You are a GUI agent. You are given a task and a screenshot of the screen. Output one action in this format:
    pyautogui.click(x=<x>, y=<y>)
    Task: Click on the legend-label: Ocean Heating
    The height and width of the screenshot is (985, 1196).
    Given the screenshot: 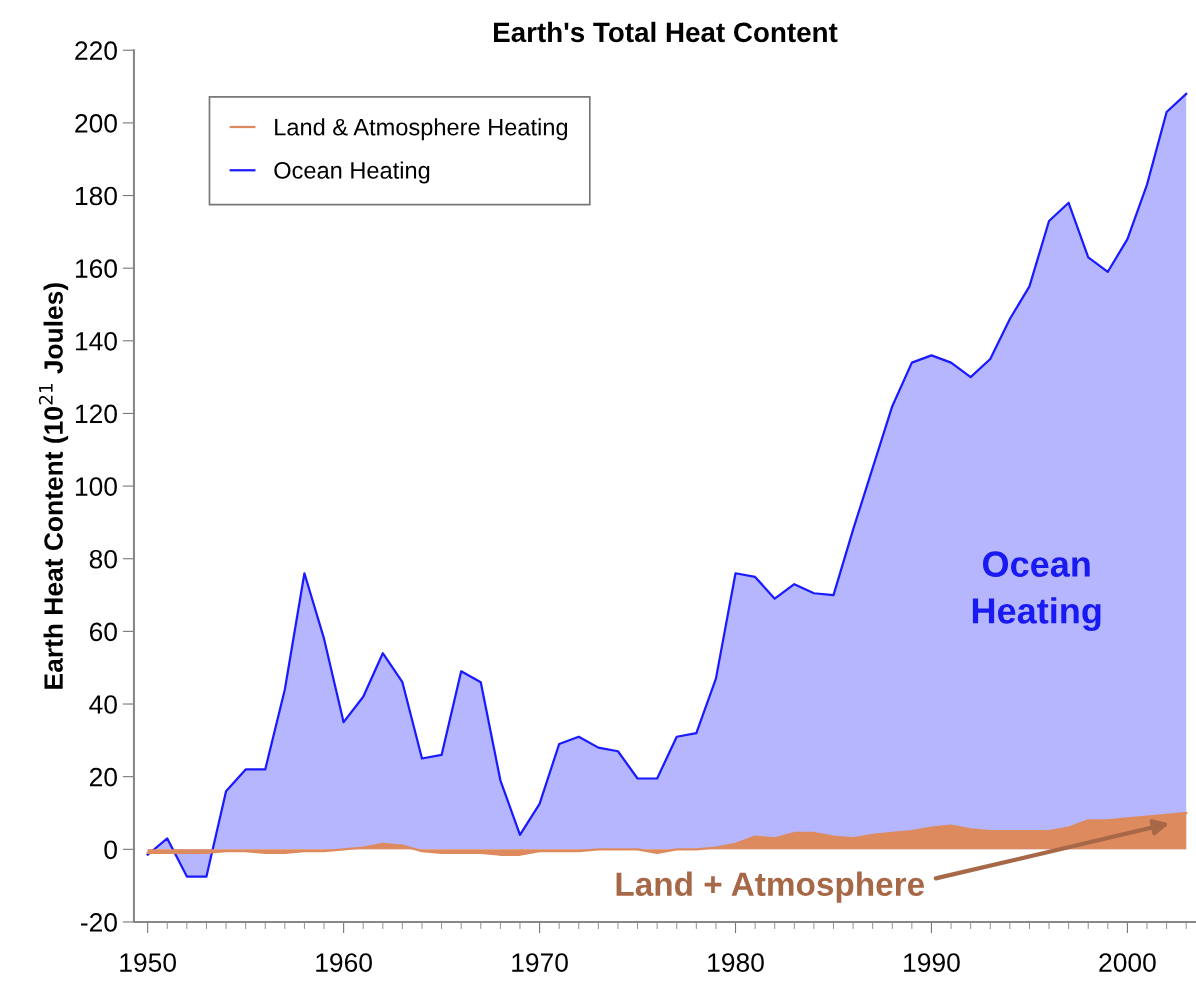 What is the action you would take?
    pyautogui.click(x=352, y=172)
    